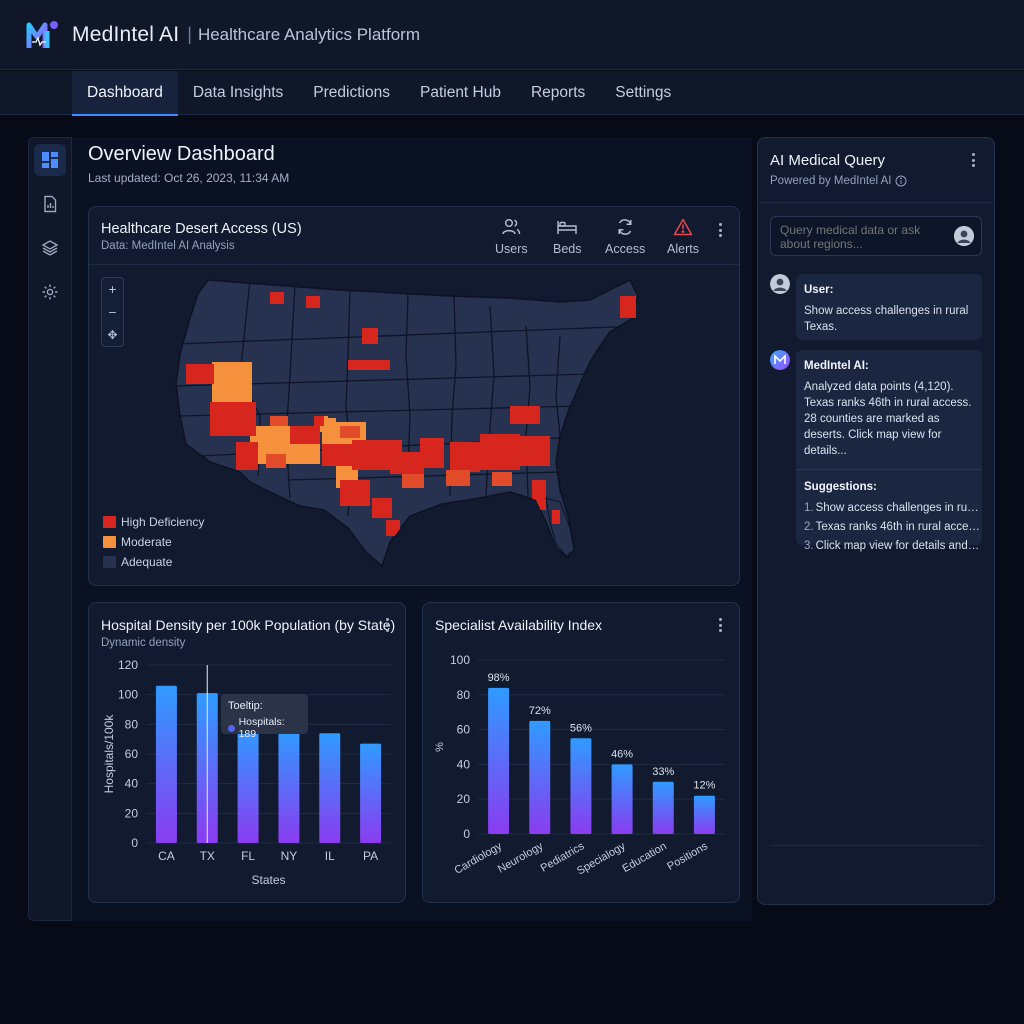  I want to click on user-message-avatar-icon, so click(780, 284).